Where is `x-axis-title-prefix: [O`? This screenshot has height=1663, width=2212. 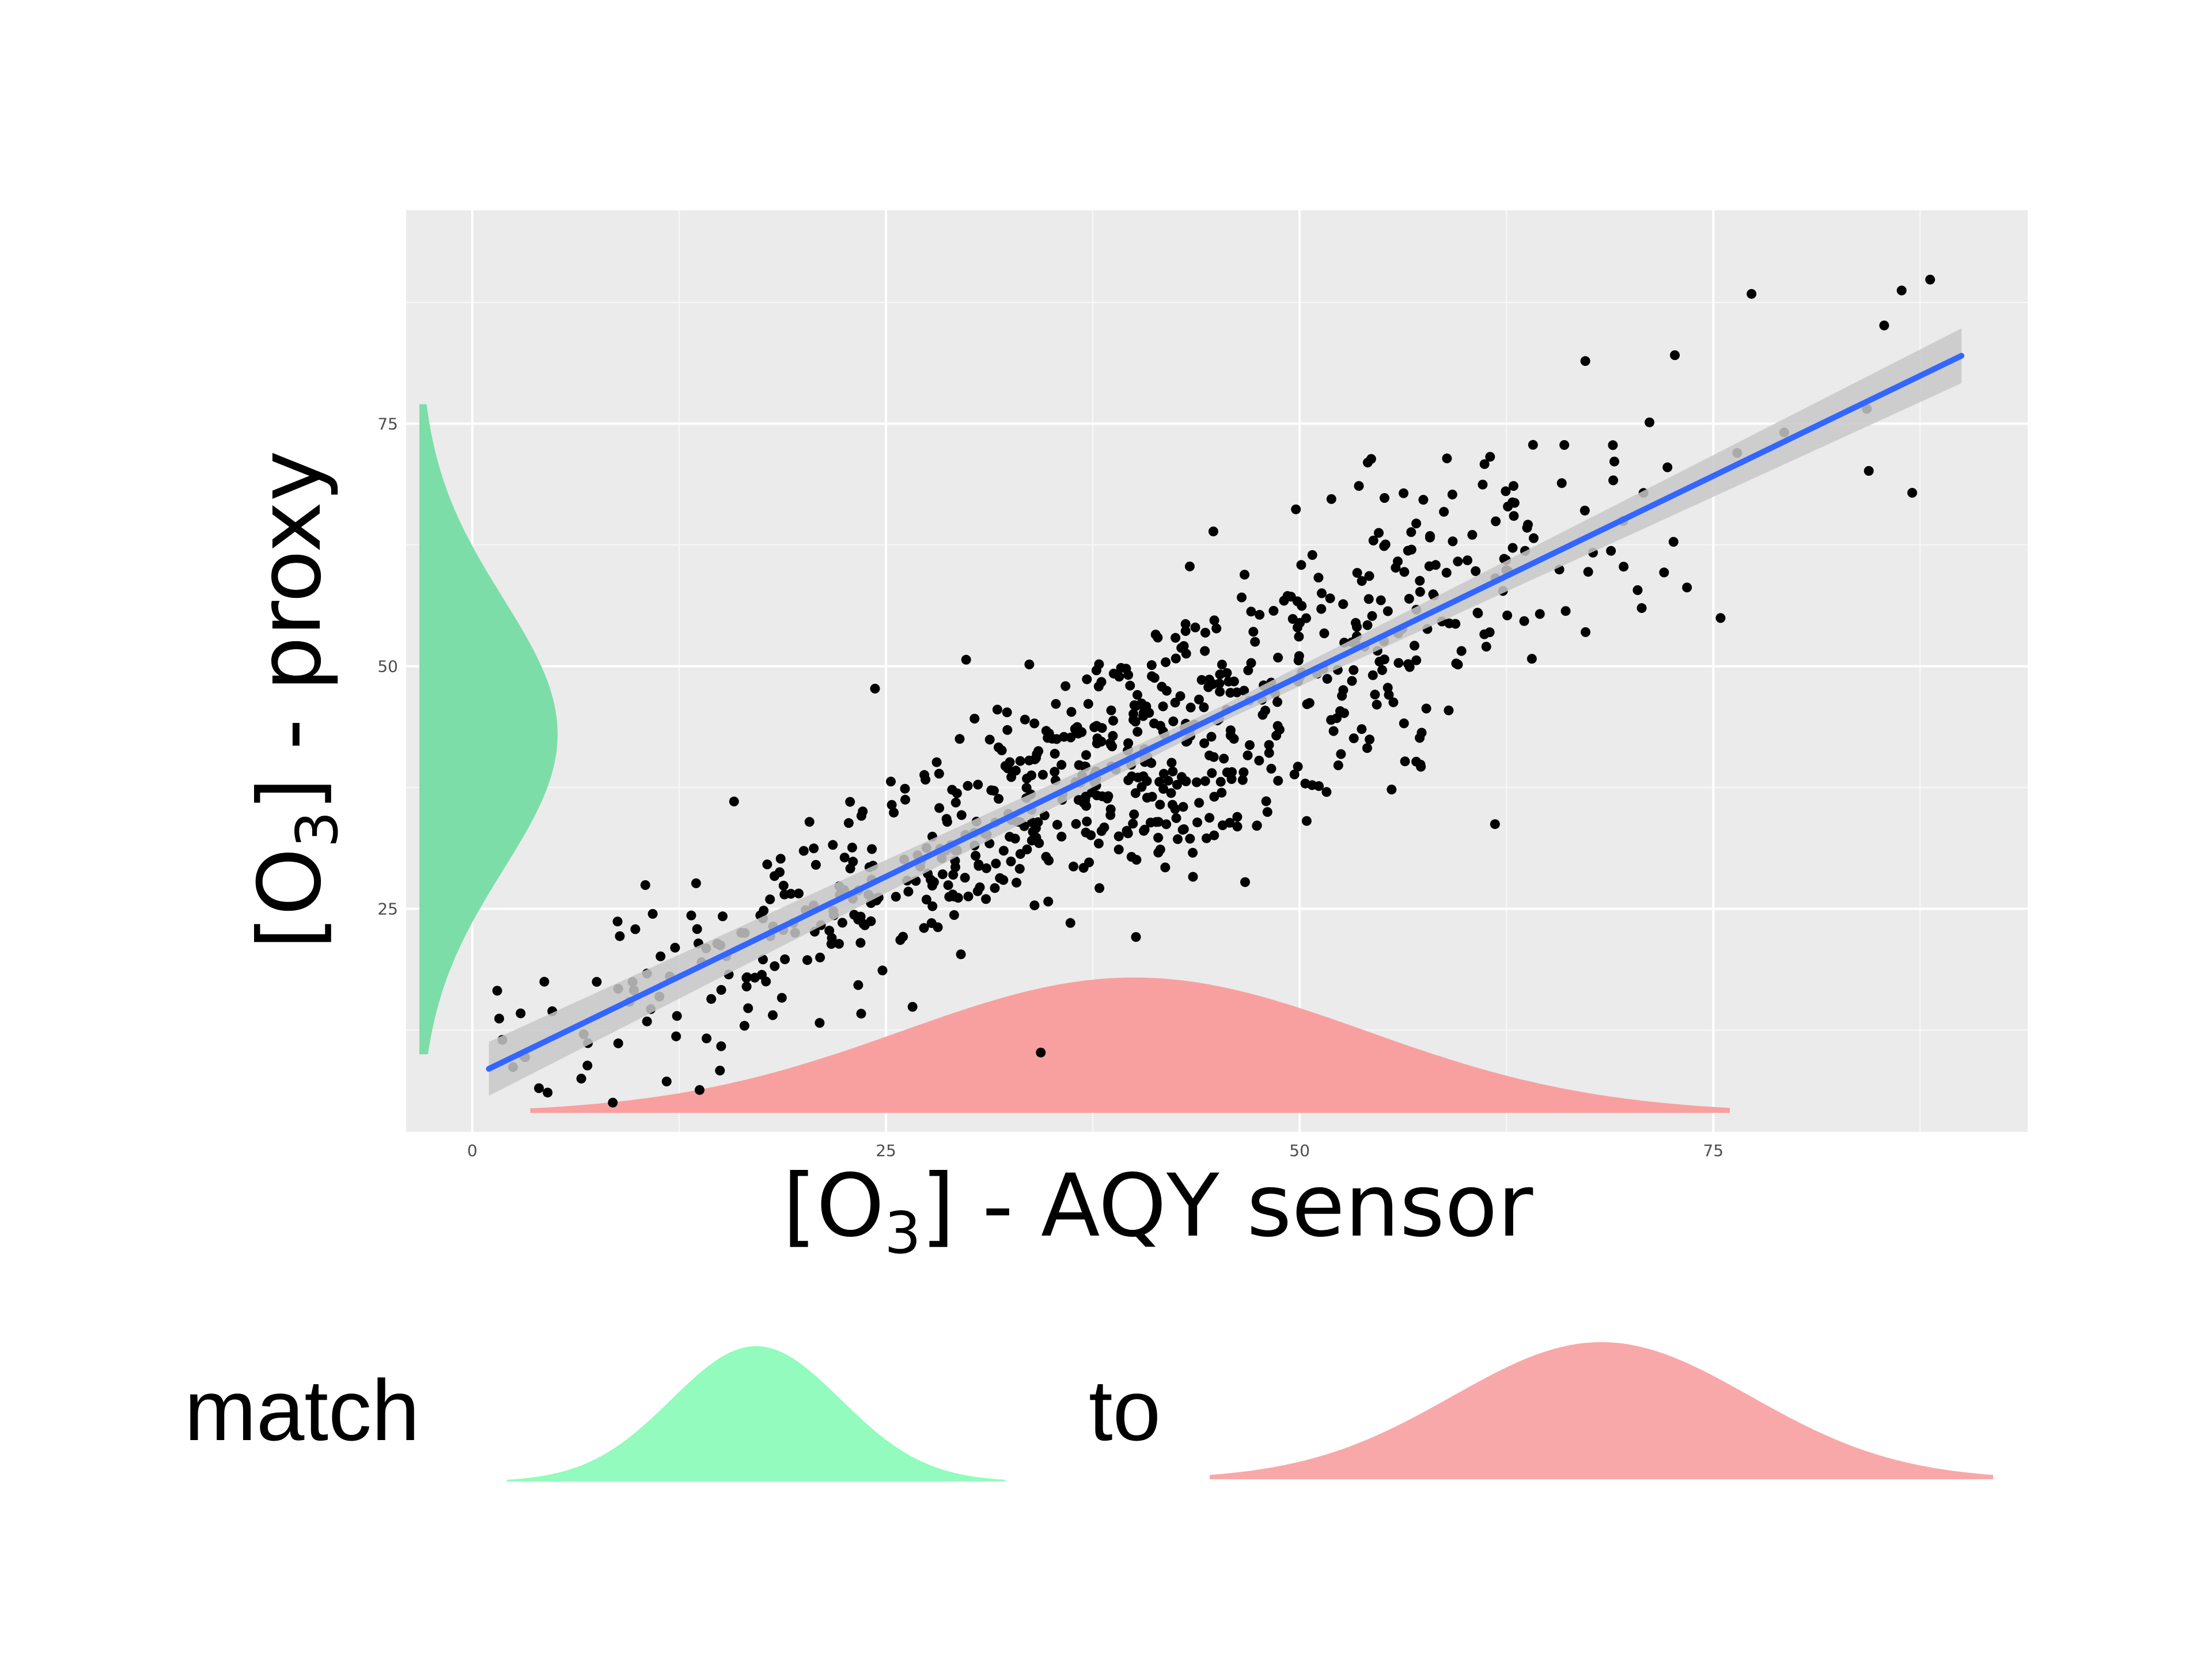 x-axis-title-prefix: [O is located at coordinates (834, 1206).